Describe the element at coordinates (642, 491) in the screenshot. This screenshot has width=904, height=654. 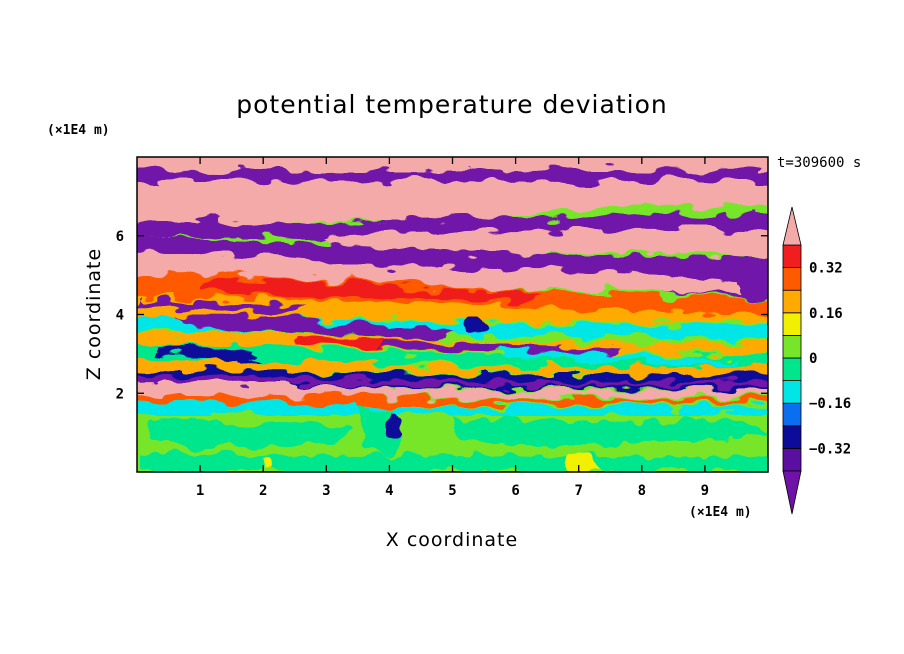
I see `x-tick-label: 8` at that location.